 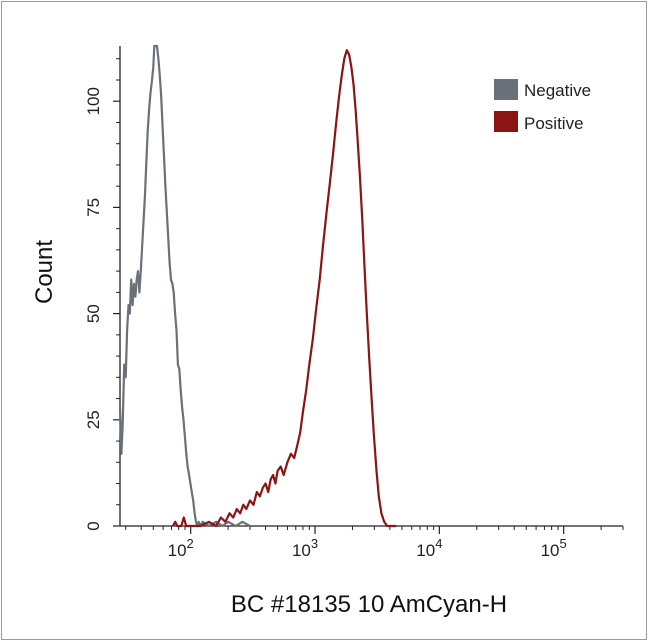 What do you see at coordinates (429, 548) in the screenshot?
I see `x-tick-label: 10⁴` at bounding box center [429, 548].